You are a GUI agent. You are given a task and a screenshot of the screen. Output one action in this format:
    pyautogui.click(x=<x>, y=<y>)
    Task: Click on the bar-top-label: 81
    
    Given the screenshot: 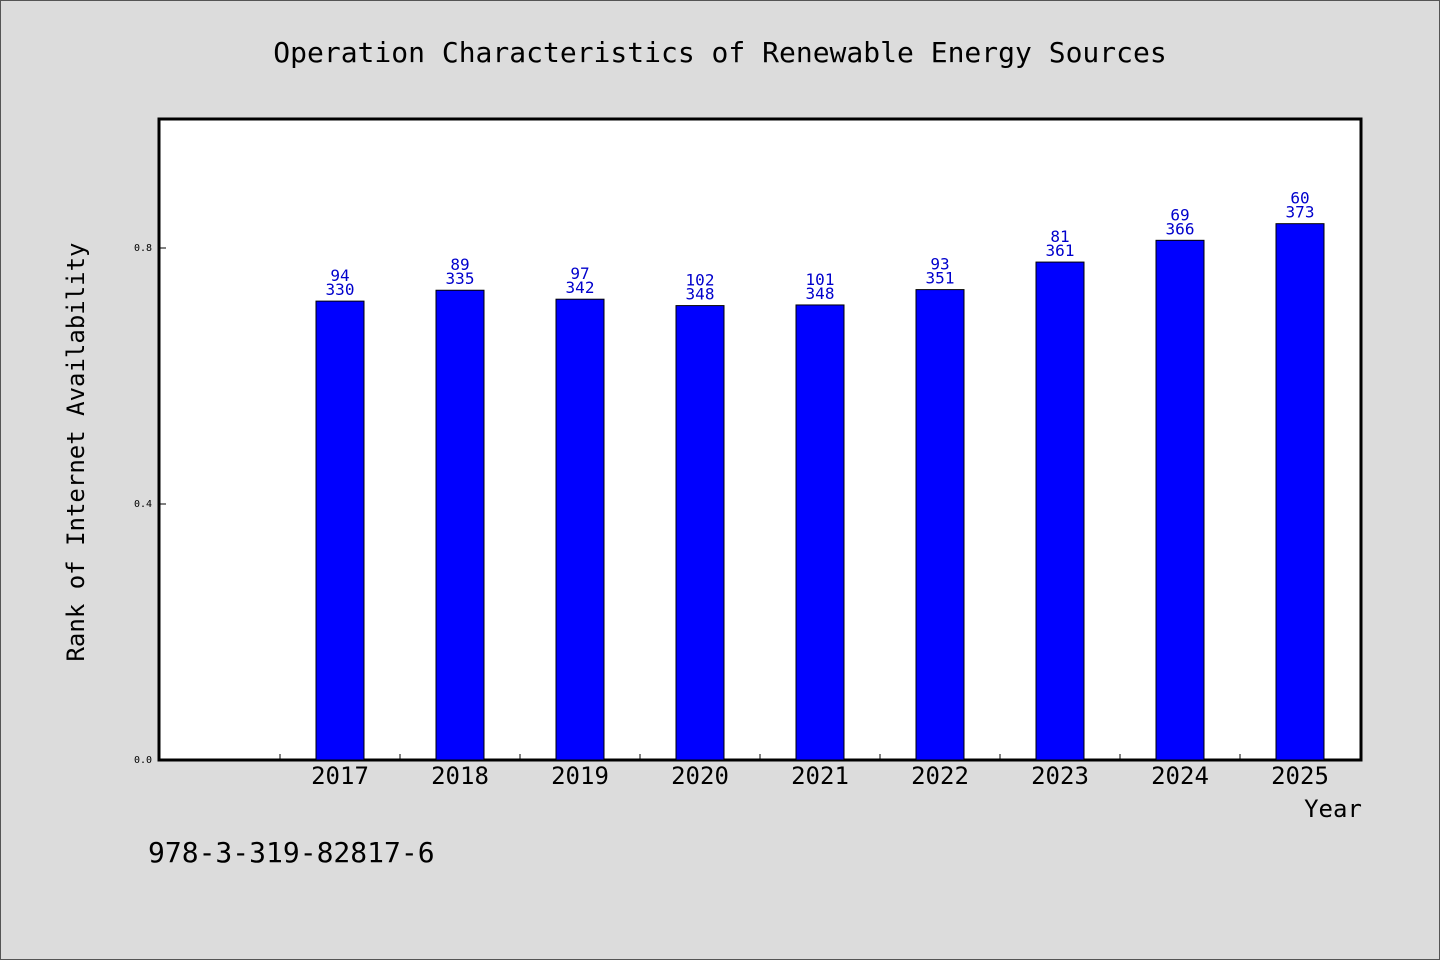 What is the action you would take?
    pyautogui.click(x=1059, y=236)
    